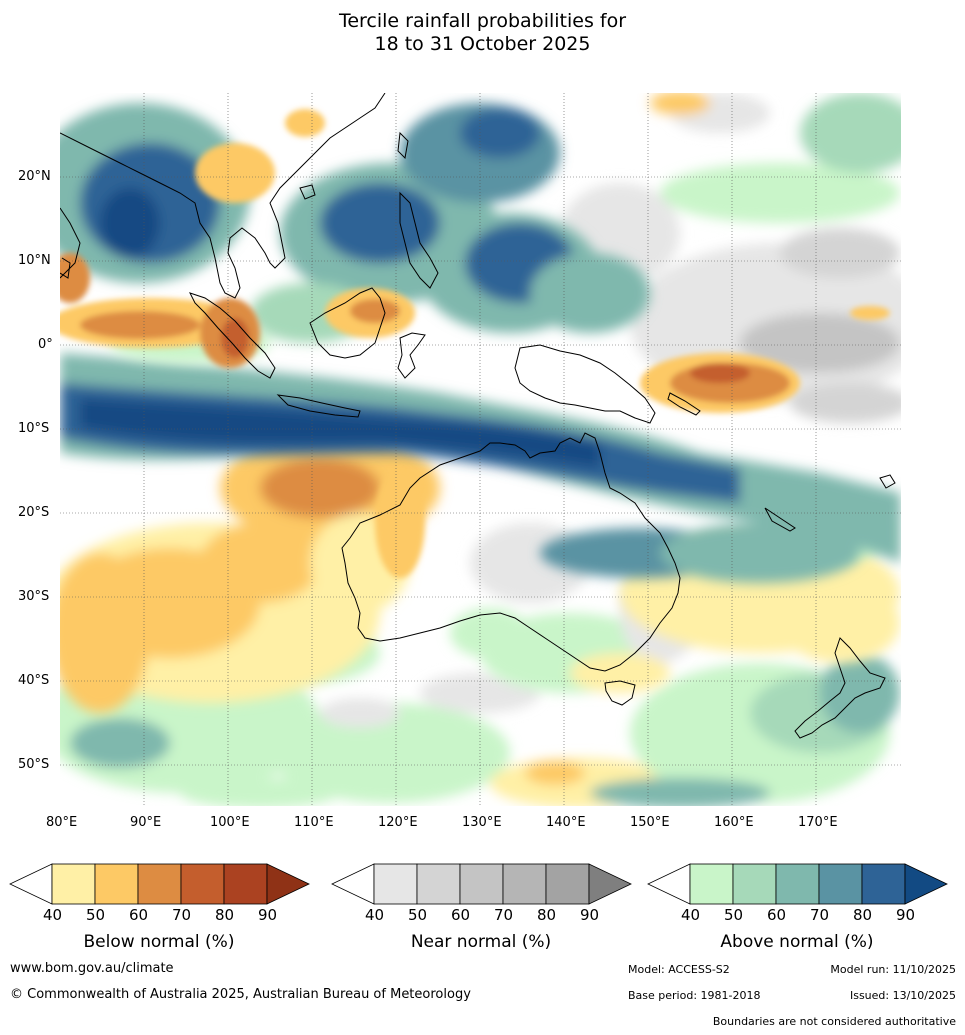 Image resolution: width=965 pixels, height=1035 pixels. What do you see at coordinates (620, 693) in the screenshot?
I see `tasmania-outline` at bounding box center [620, 693].